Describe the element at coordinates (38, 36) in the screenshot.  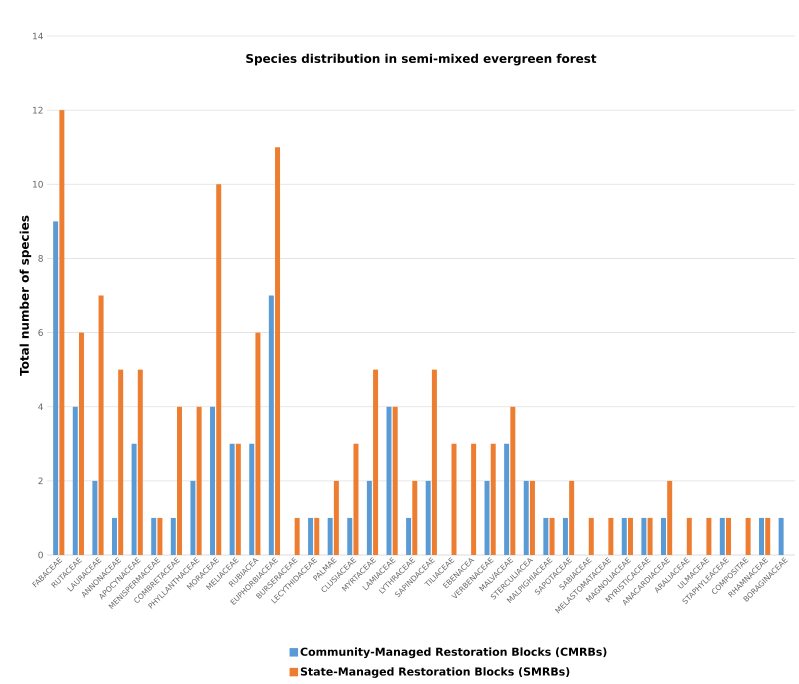
I see `y-tick-label: 14` at that location.